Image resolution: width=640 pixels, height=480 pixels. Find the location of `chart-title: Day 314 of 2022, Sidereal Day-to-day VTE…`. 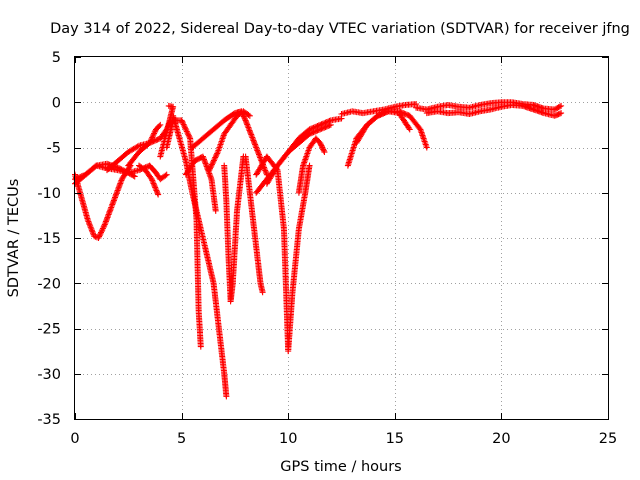

chart-title: Day 314 of 2022, Sidereal Day-to-day VTE… is located at coordinates (340, 29).